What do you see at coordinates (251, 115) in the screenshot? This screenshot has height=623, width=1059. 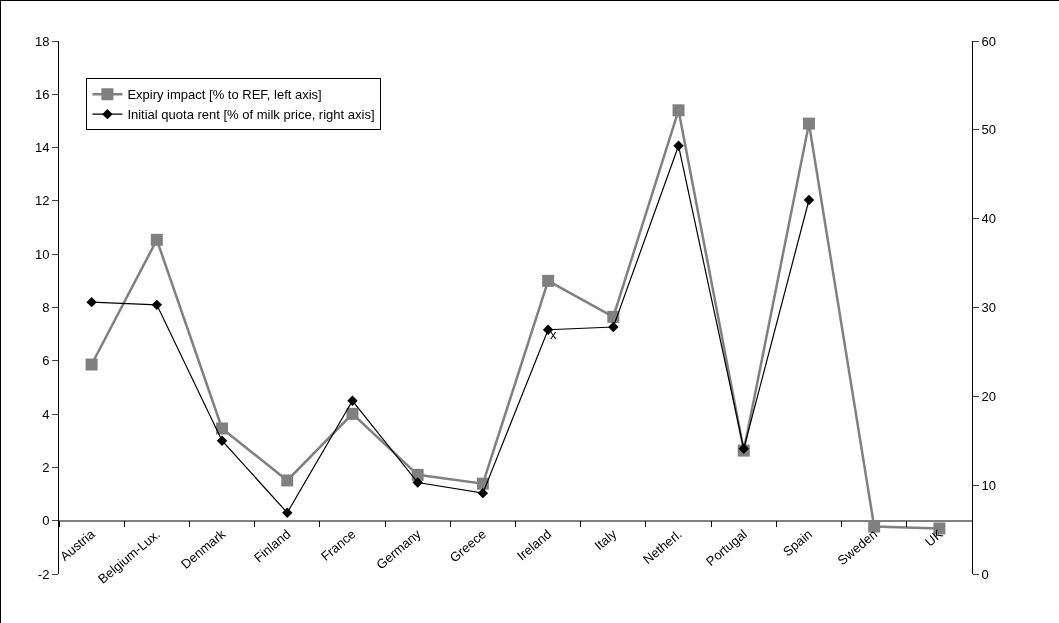 I see `legend-label: Initial quota rent [% of milk price, right axis]` at bounding box center [251, 115].